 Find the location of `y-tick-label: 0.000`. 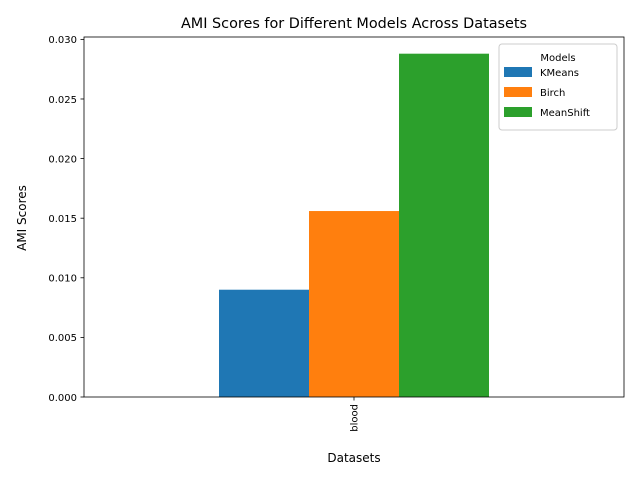

y-tick-label: 0.000 is located at coordinates (62, 398).